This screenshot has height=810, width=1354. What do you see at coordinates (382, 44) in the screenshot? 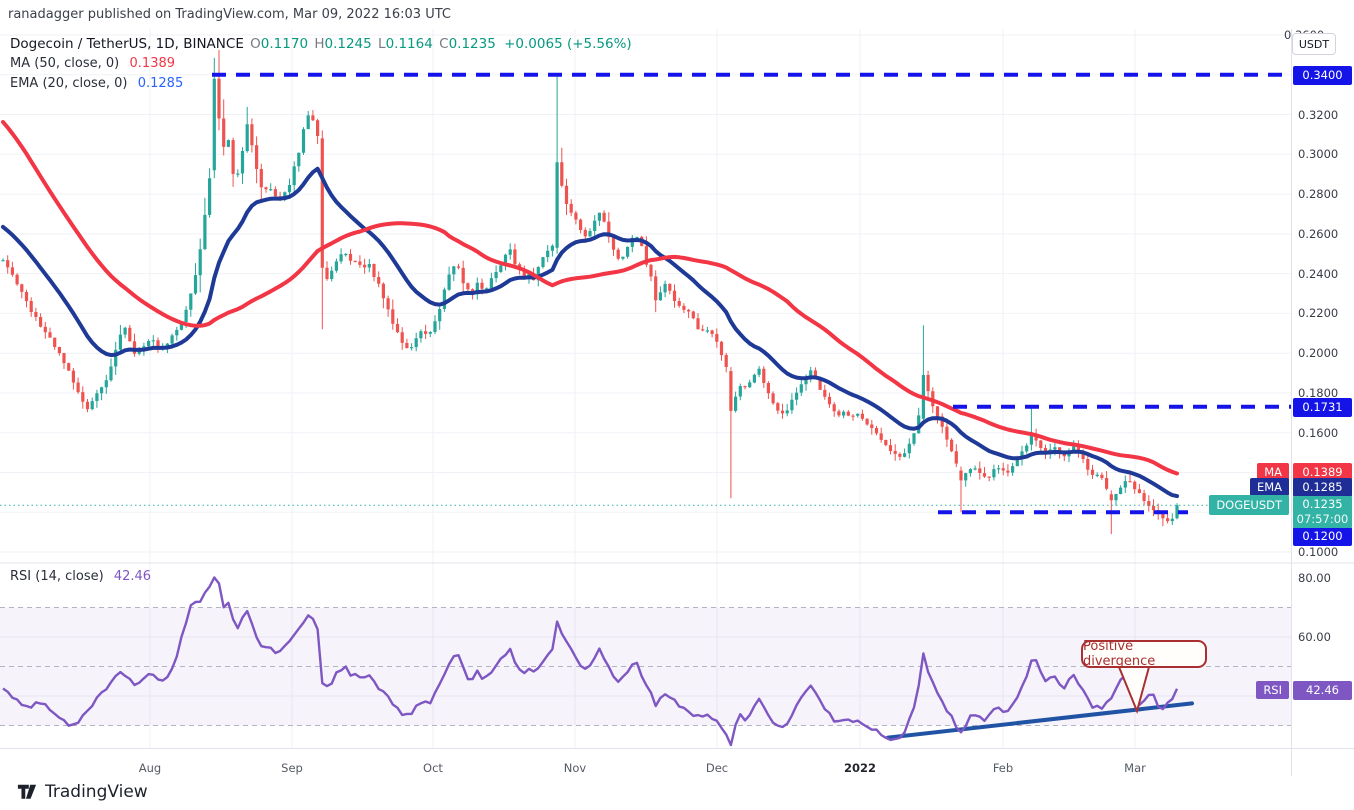
I see `low-label: L` at bounding box center [382, 44].